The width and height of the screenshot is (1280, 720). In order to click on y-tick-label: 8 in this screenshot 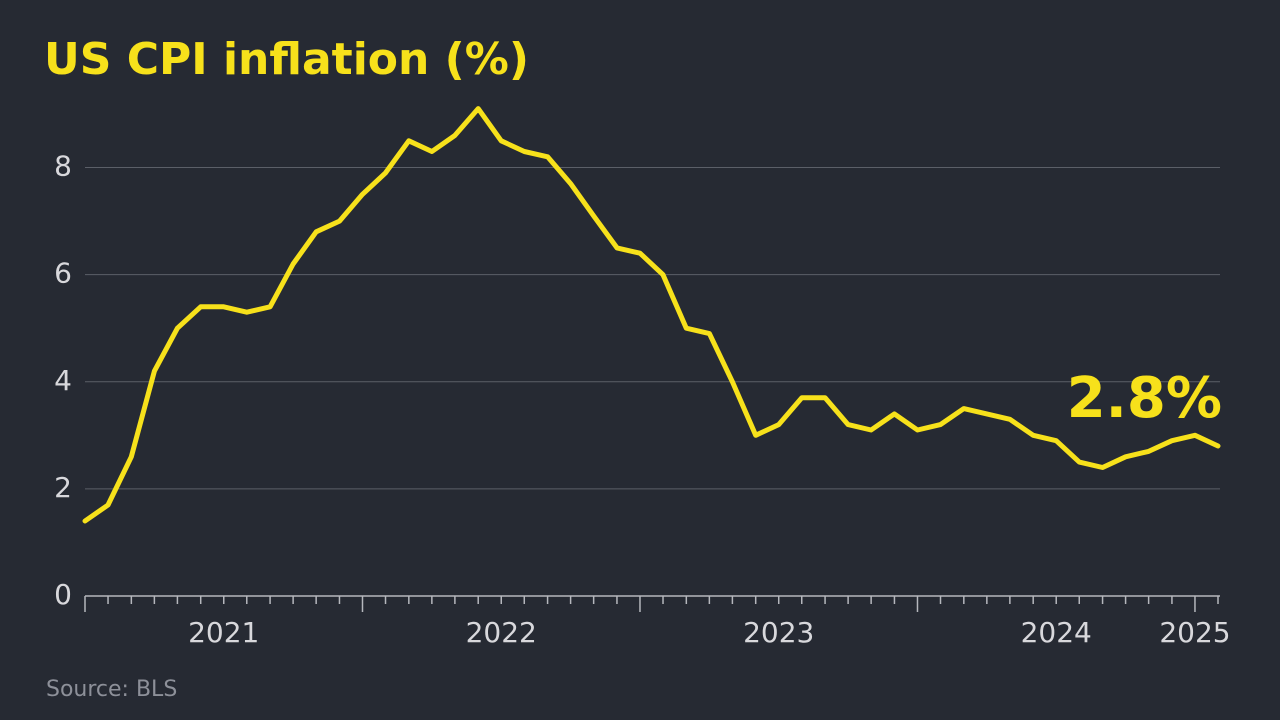, I will do `click(63, 166)`.